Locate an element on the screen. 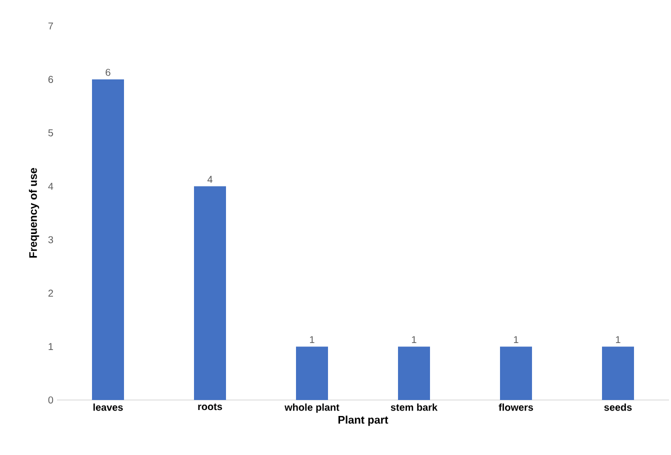 The width and height of the screenshot is (671, 455). x-tick-label: roots is located at coordinates (210, 407).